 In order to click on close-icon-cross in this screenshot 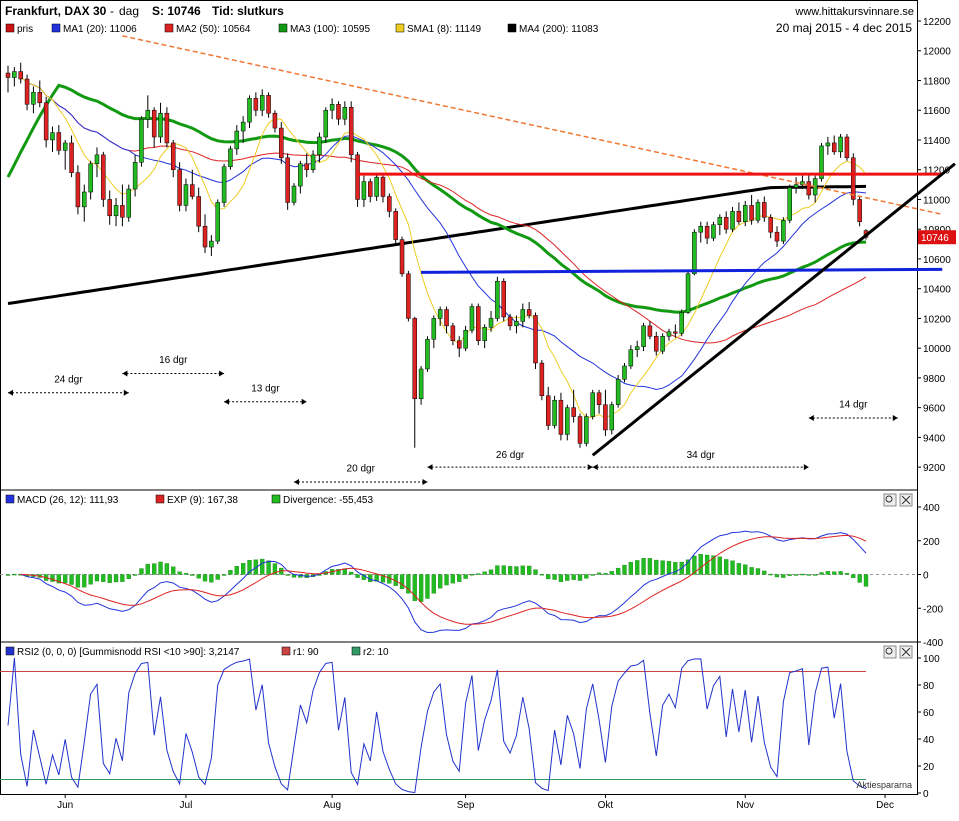, I will do `click(906, 500)`.